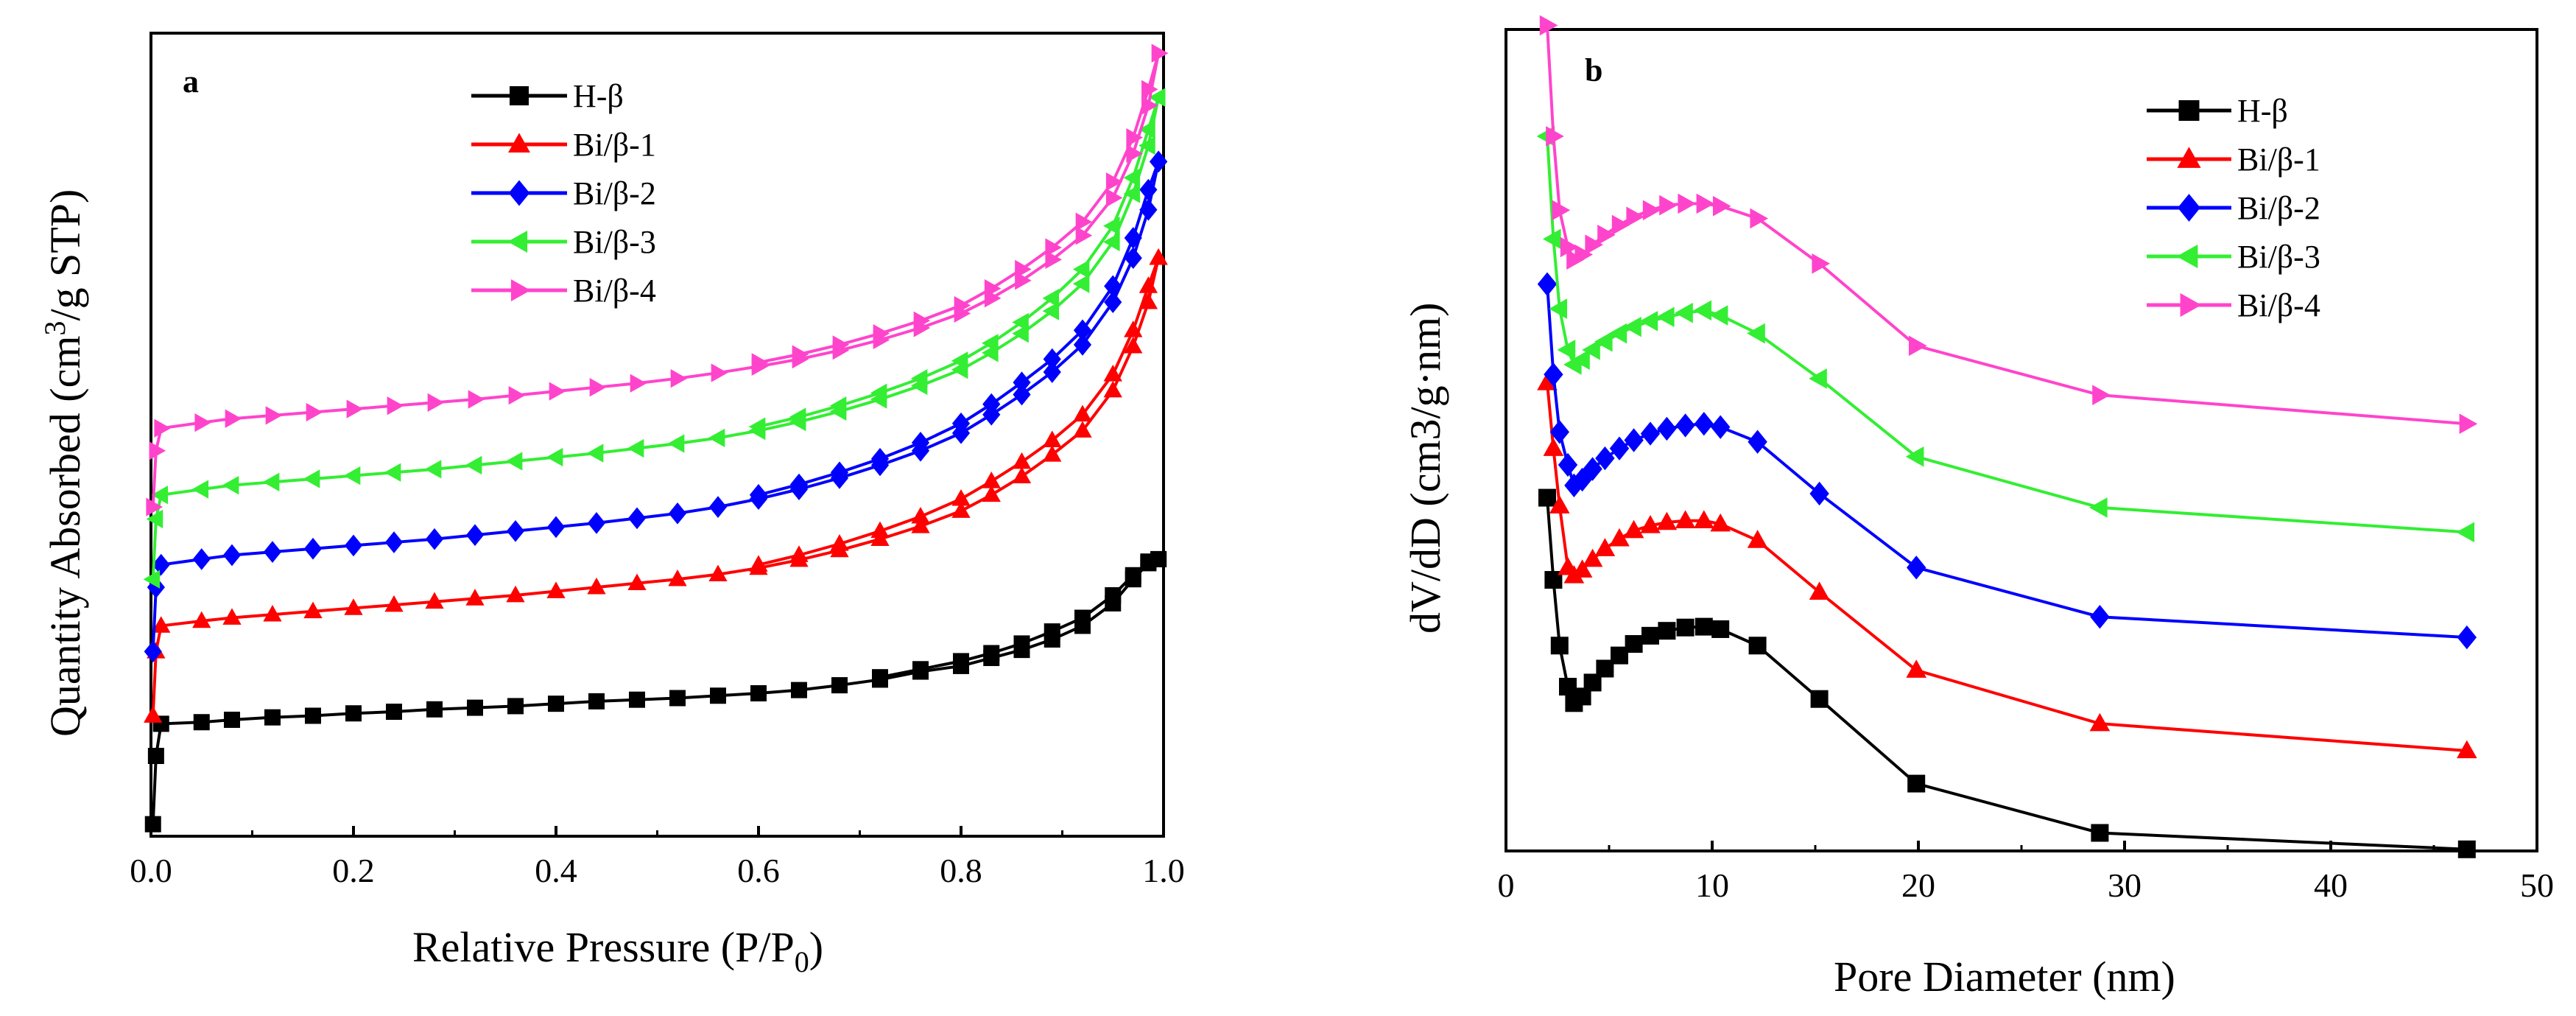  What do you see at coordinates (2233, 208) in the screenshot?
I see `legend-b: H-β Bi/β-1 Bi/β-2 Bi/β-3 Bi/β-4` at bounding box center [2233, 208].